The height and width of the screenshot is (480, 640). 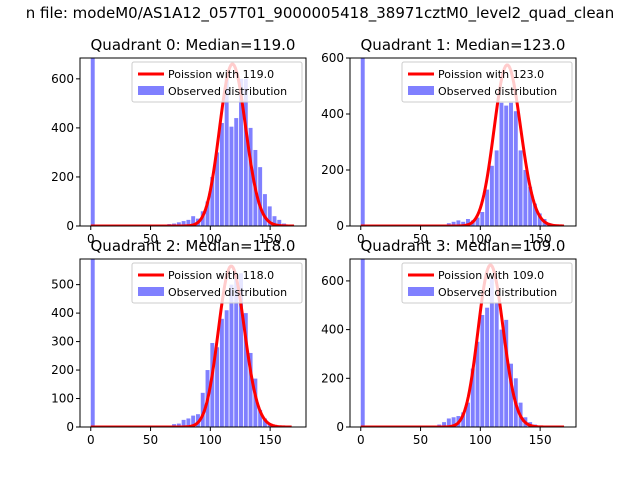 What do you see at coordinates (62, 399) in the screenshot?
I see `y-tick-label: 100` at bounding box center [62, 399].